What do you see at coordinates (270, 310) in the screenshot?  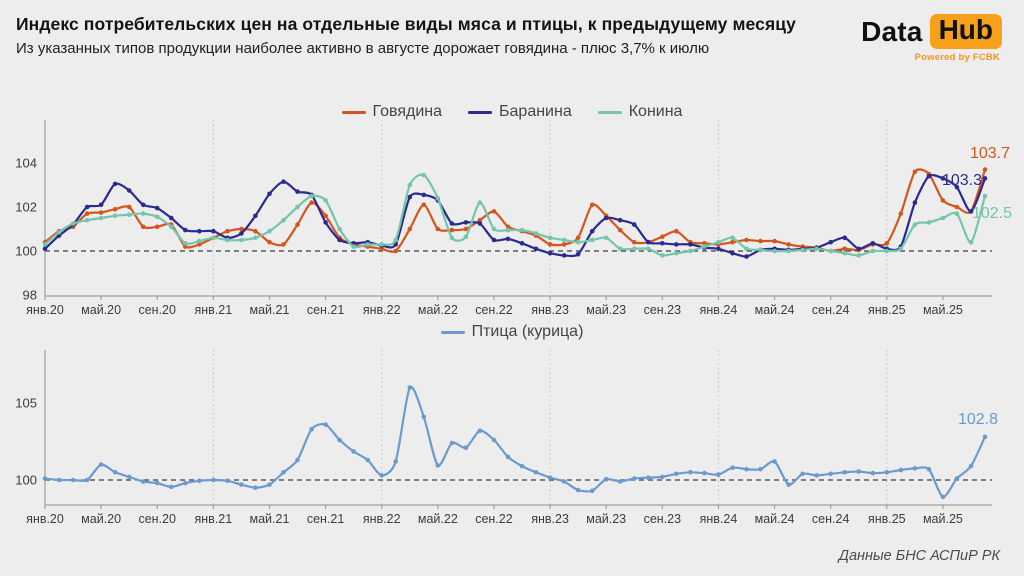 I see `x-tick-label: май.21` at bounding box center [270, 310].